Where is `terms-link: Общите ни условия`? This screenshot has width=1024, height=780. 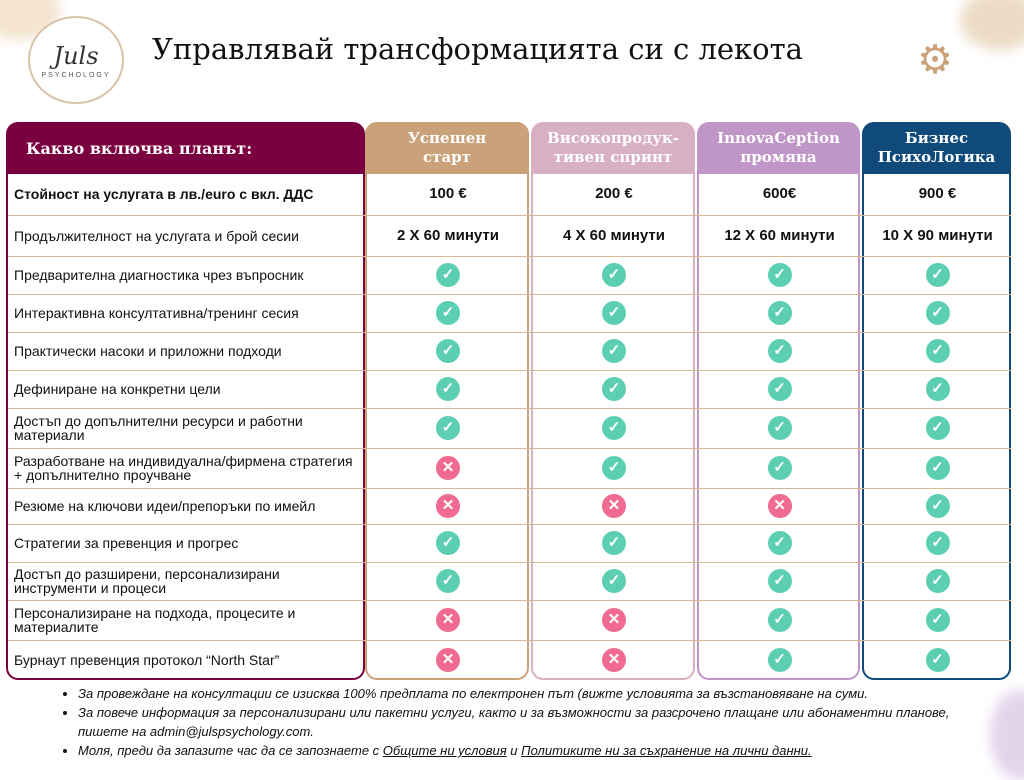
terms-link: Общите ни условия is located at coordinates (444, 750).